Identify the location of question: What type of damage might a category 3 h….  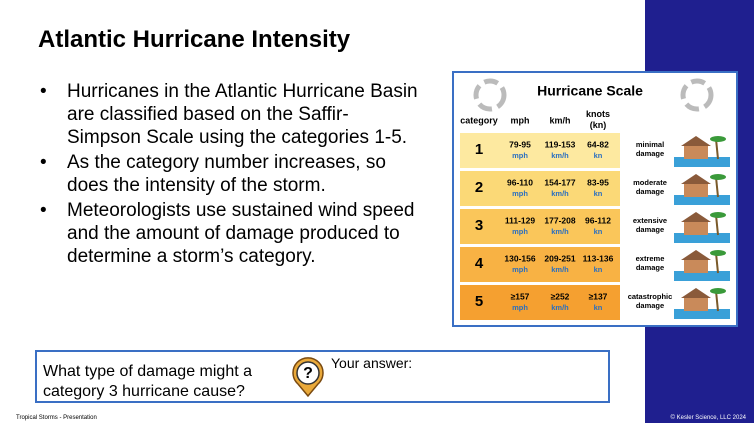
(147, 381).